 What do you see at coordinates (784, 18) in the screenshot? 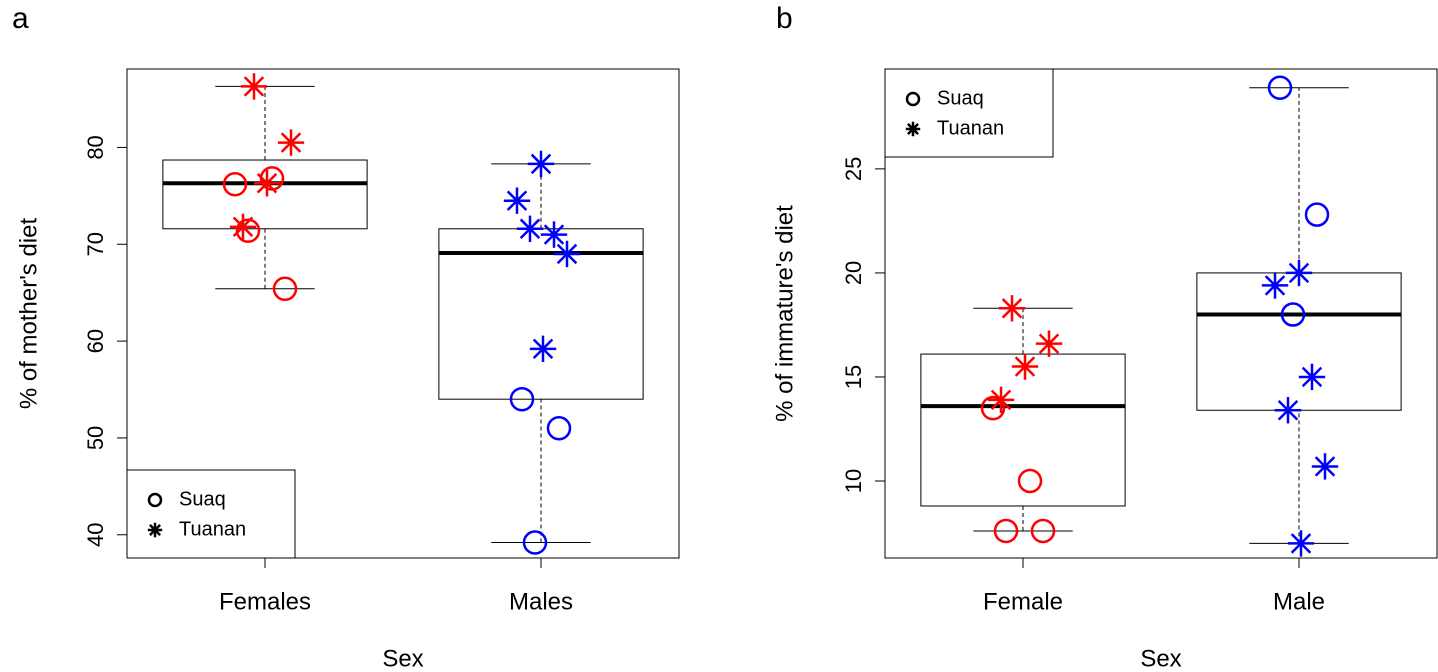
I see `panel-title: b` at bounding box center [784, 18].